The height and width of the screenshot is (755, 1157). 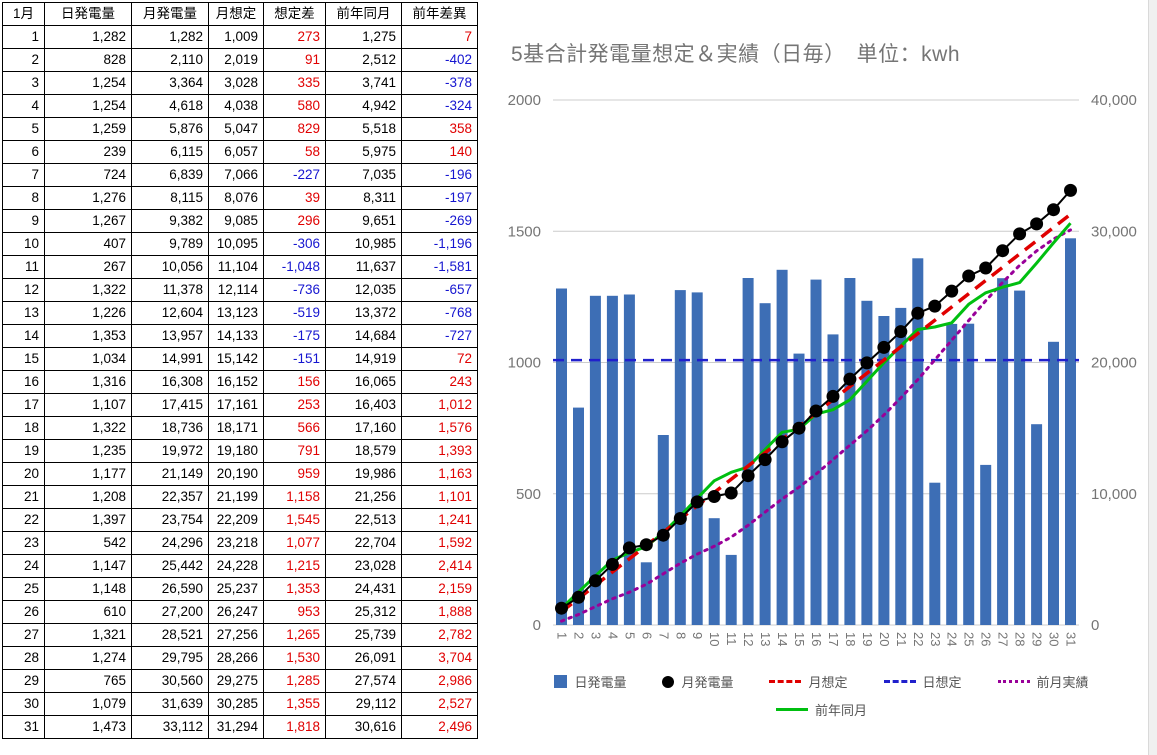 What do you see at coordinates (88, 589) in the screenshot?
I see `cell-daily: 1,148` at bounding box center [88, 589].